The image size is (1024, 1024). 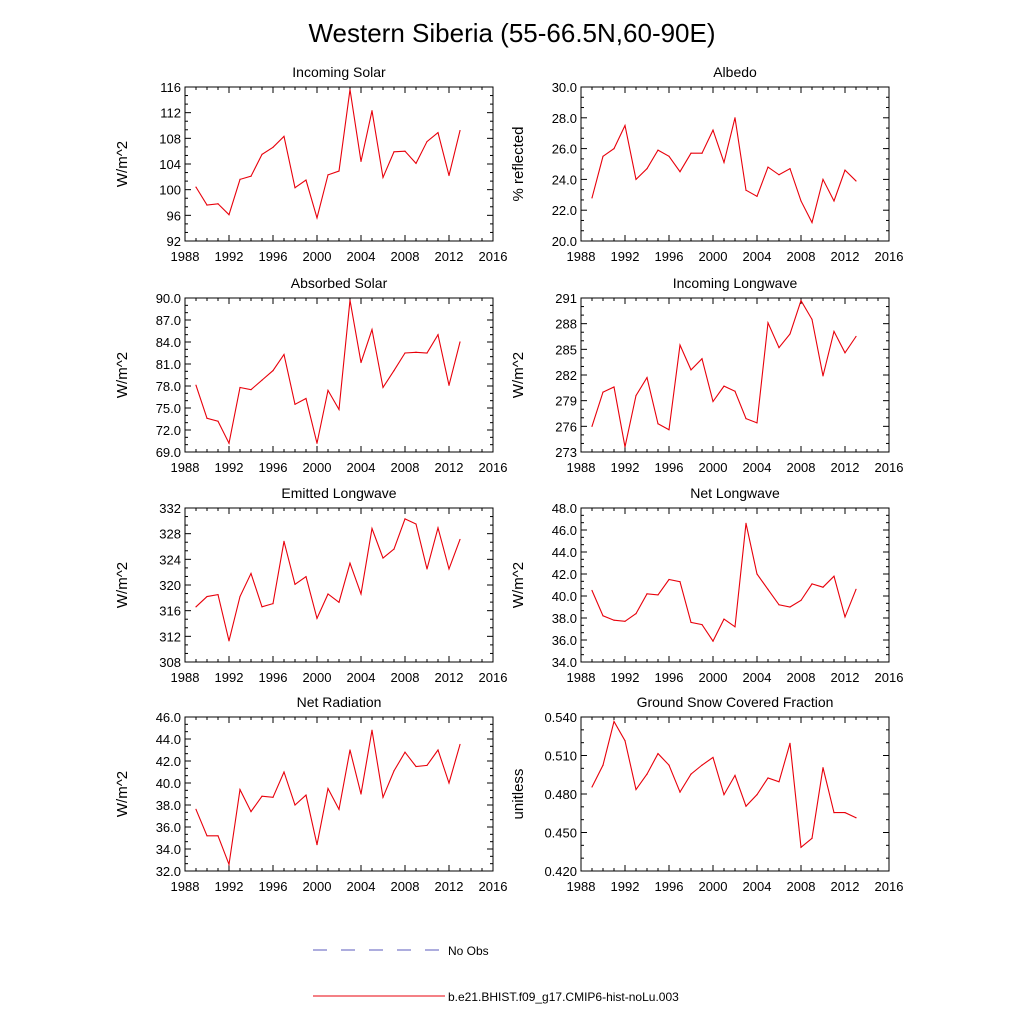 What do you see at coordinates (168, 430) in the screenshot?
I see `y-tick-label: 72.0` at bounding box center [168, 430].